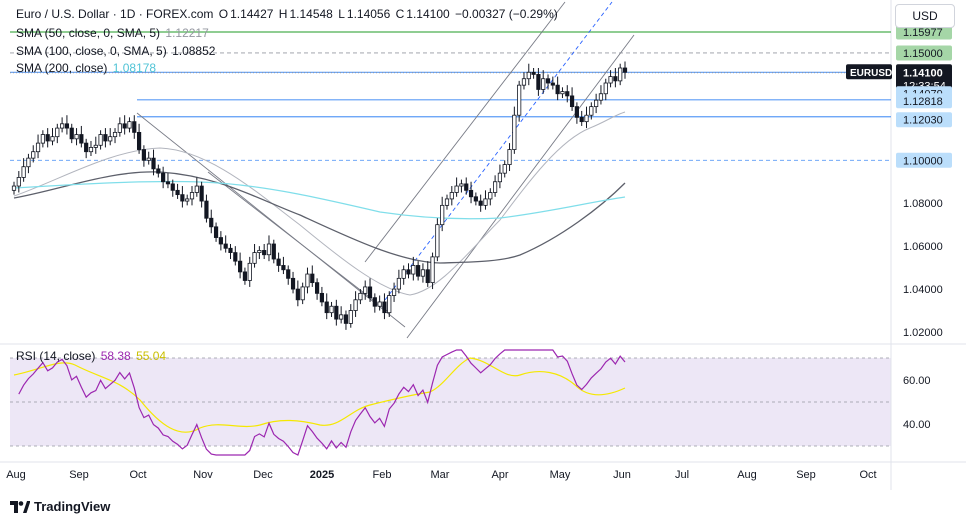 The width and height of the screenshot is (966, 524). I want to click on time-tick-label: Aug, so click(747, 475).